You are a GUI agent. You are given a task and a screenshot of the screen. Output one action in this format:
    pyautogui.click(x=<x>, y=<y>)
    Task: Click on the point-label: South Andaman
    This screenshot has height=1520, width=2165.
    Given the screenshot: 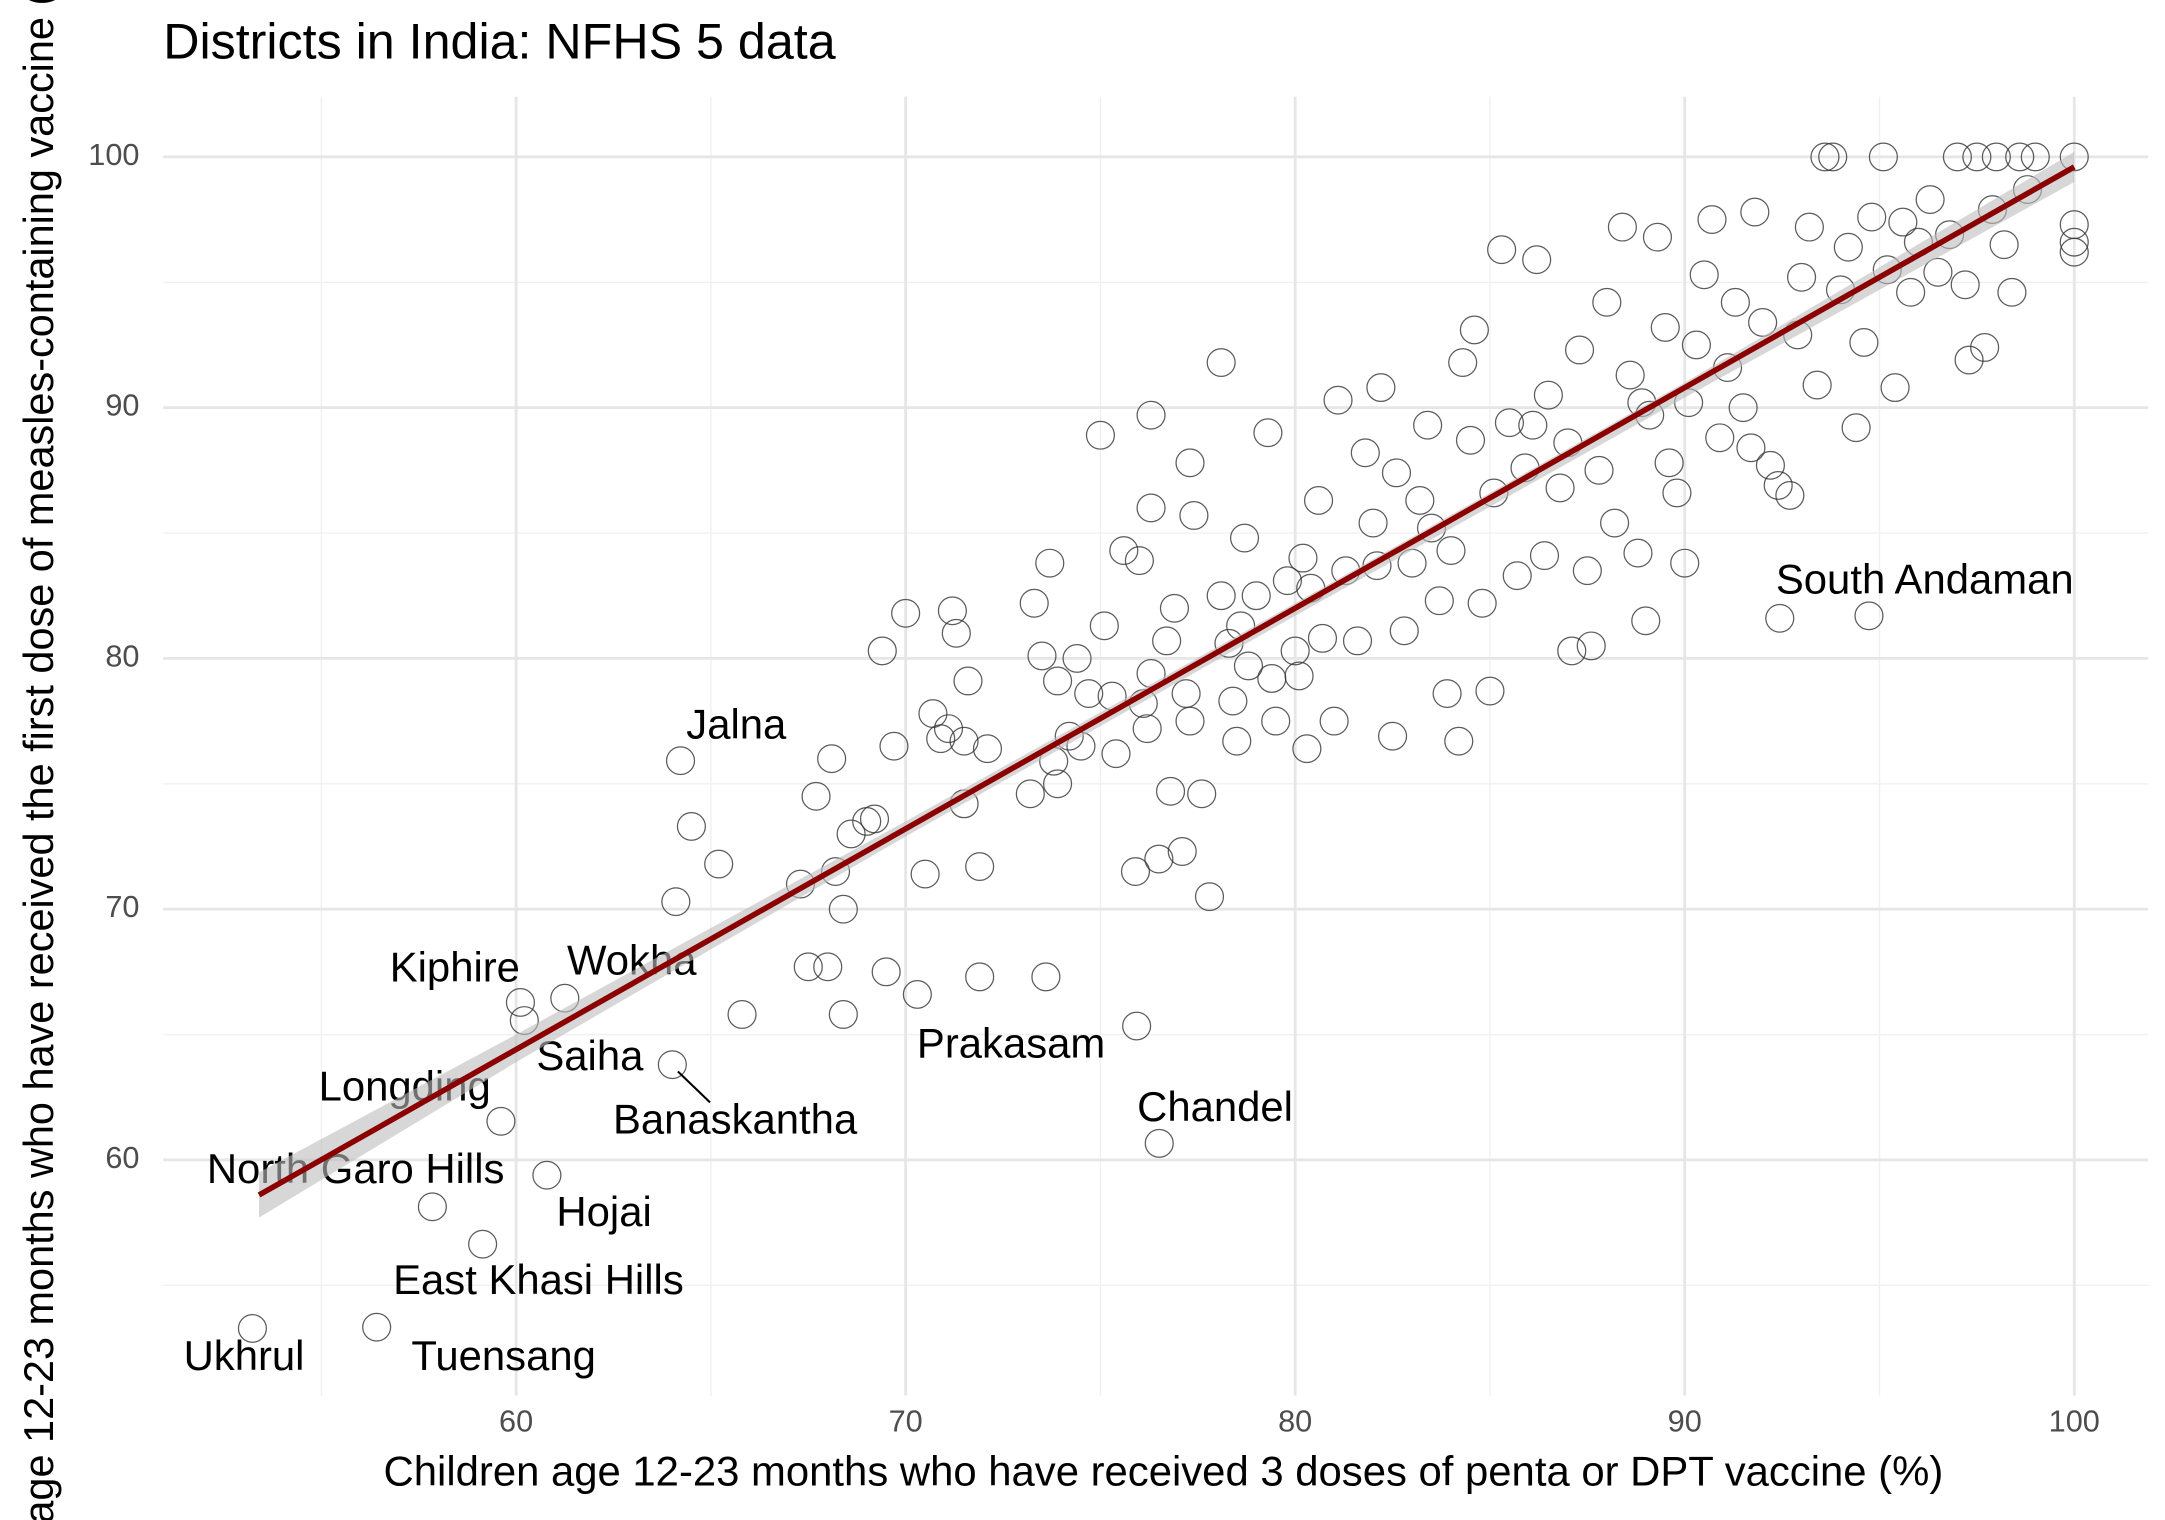 What is the action you would take?
    pyautogui.click(x=1925, y=579)
    